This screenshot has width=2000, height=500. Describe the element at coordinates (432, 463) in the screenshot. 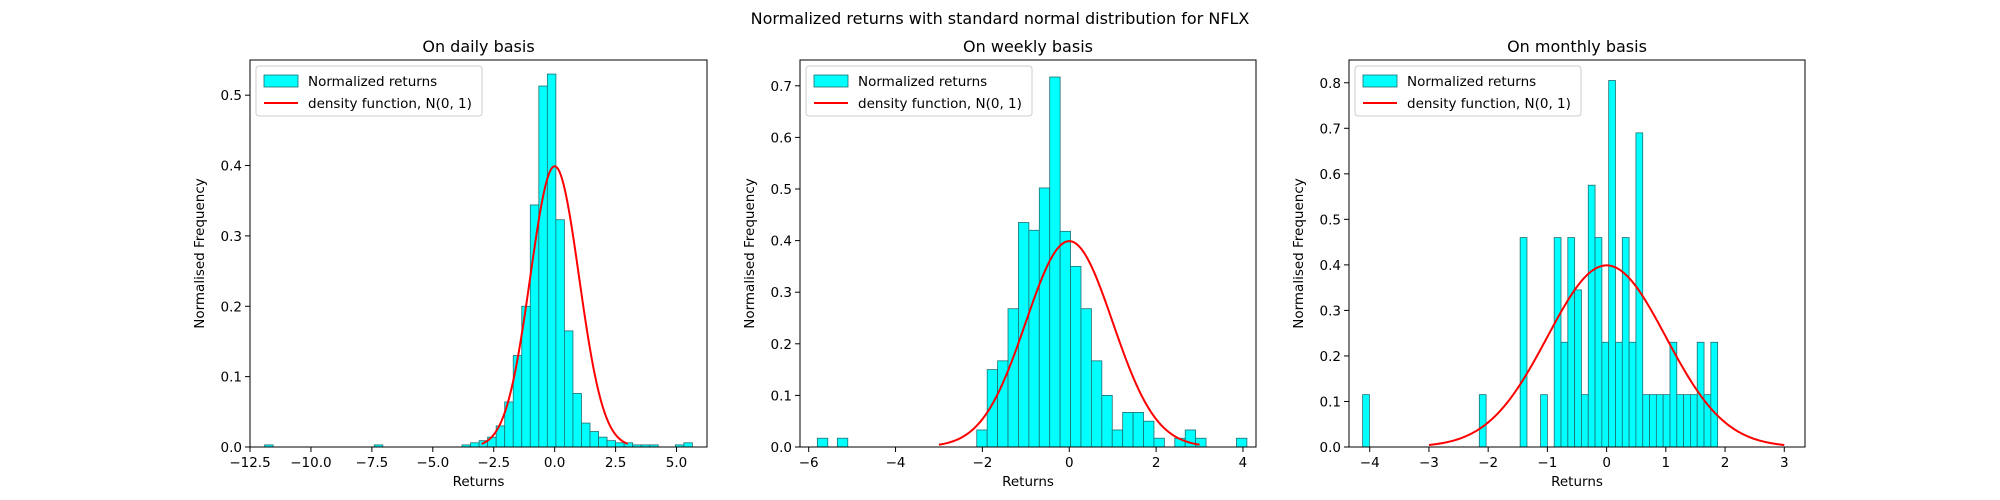

I see `x-tick-label: −5.0` at that location.